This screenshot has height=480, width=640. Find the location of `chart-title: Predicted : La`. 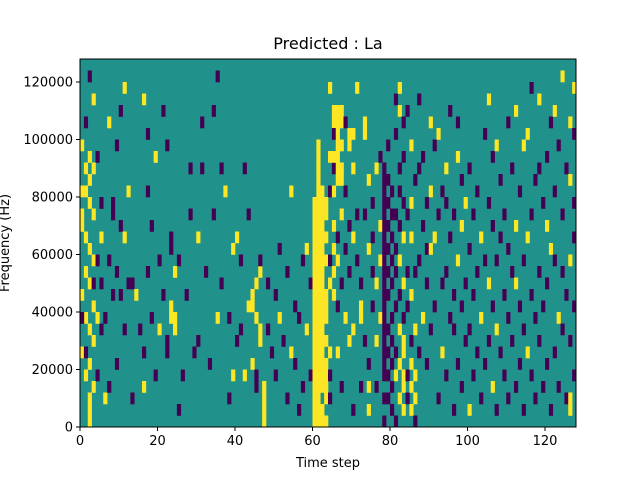

chart-title: Predicted : La is located at coordinates (327, 43).